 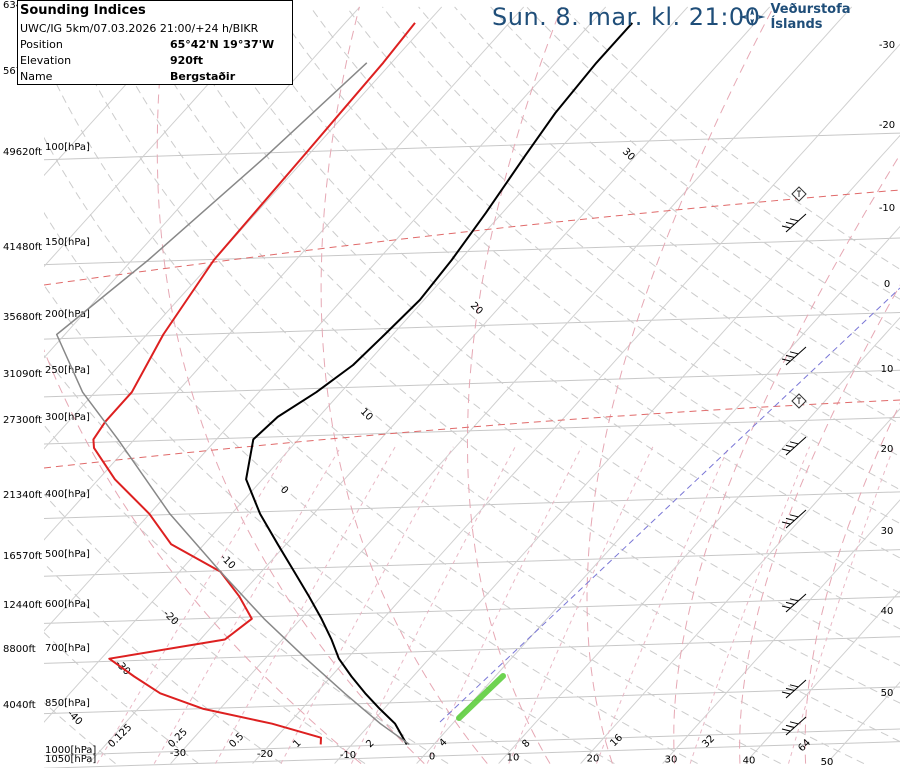 What do you see at coordinates (22, 605) in the screenshot?
I see `height-label: 12440ft` at bounding box center [22, 605].